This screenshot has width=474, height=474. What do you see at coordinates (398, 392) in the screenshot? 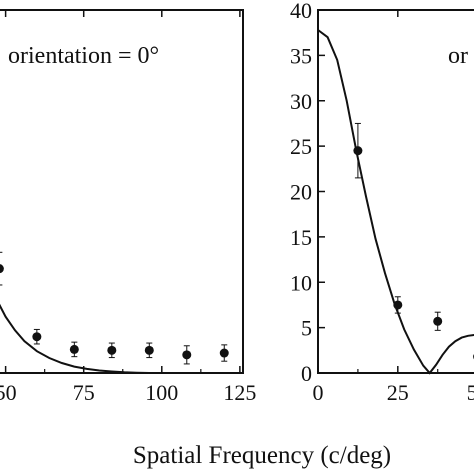
I see `x-tick-label: 25` at bounding box center [398, 392].